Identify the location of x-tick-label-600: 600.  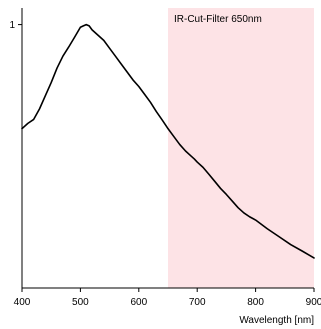
(138, 302).